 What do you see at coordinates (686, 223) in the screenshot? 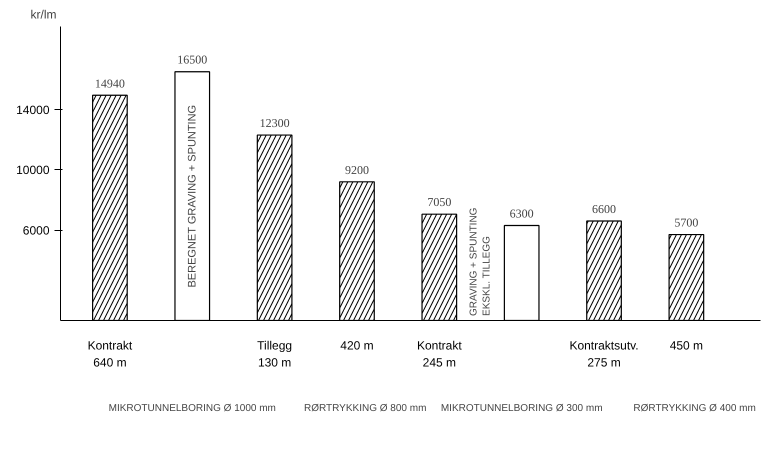
I see `data-label: 5700` at bounding box center [686, 223].